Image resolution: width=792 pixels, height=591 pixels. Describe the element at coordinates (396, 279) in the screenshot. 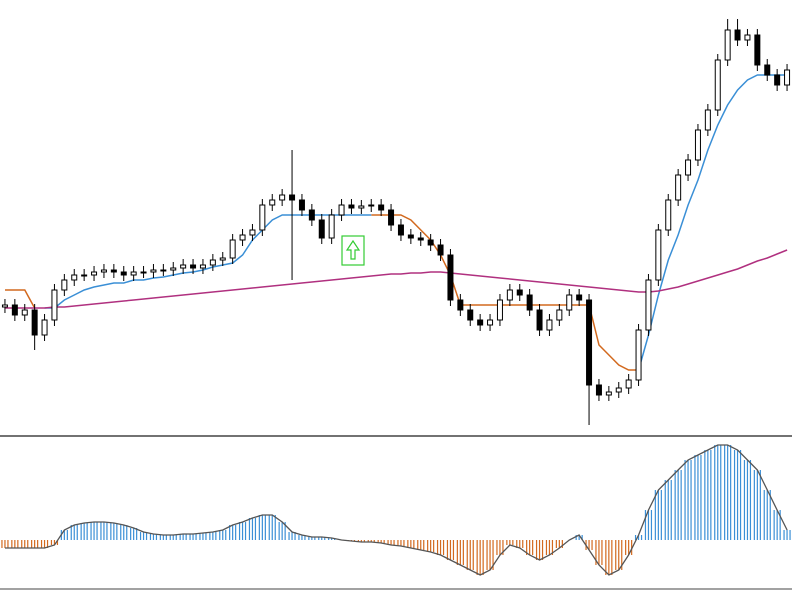

I see `indicator-line` at that location.